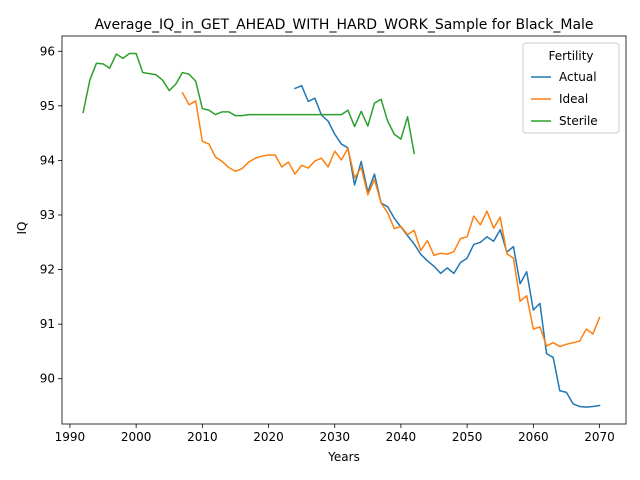 The image size is (640, 480). I want to click on x-tick-label: 2010, so click(202, 437).